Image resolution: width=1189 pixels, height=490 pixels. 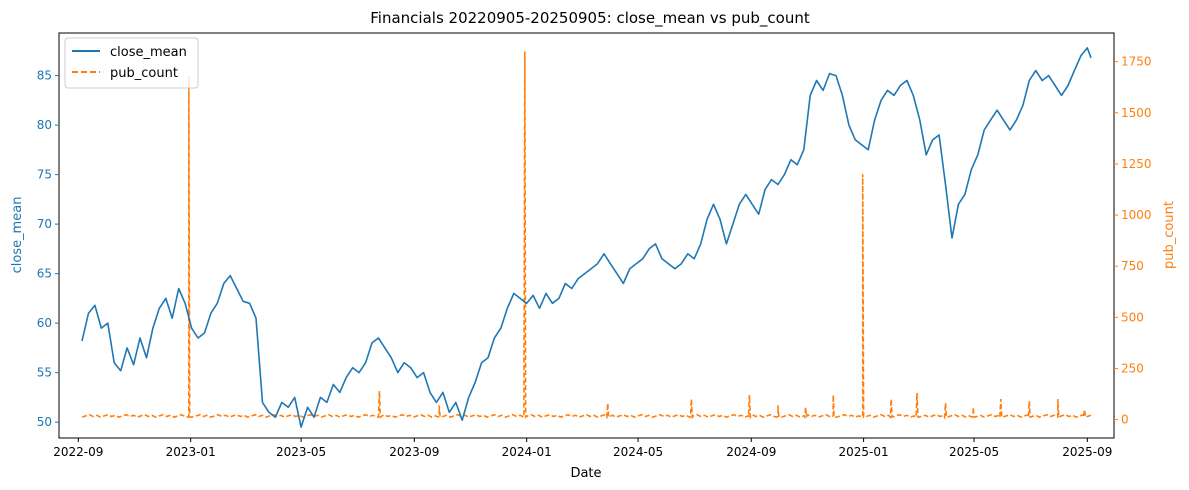 What do you see at coordinates (1087, 452) in the screenshot?
I see `x-tick-label: 2025-09` at bounding box center [1087, 452].